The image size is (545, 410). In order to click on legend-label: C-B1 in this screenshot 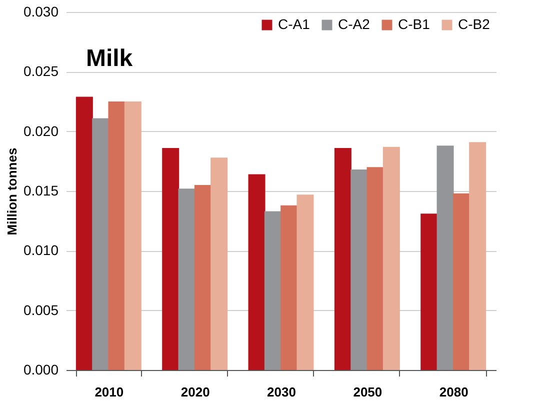, I will do `click(414, 24)`.